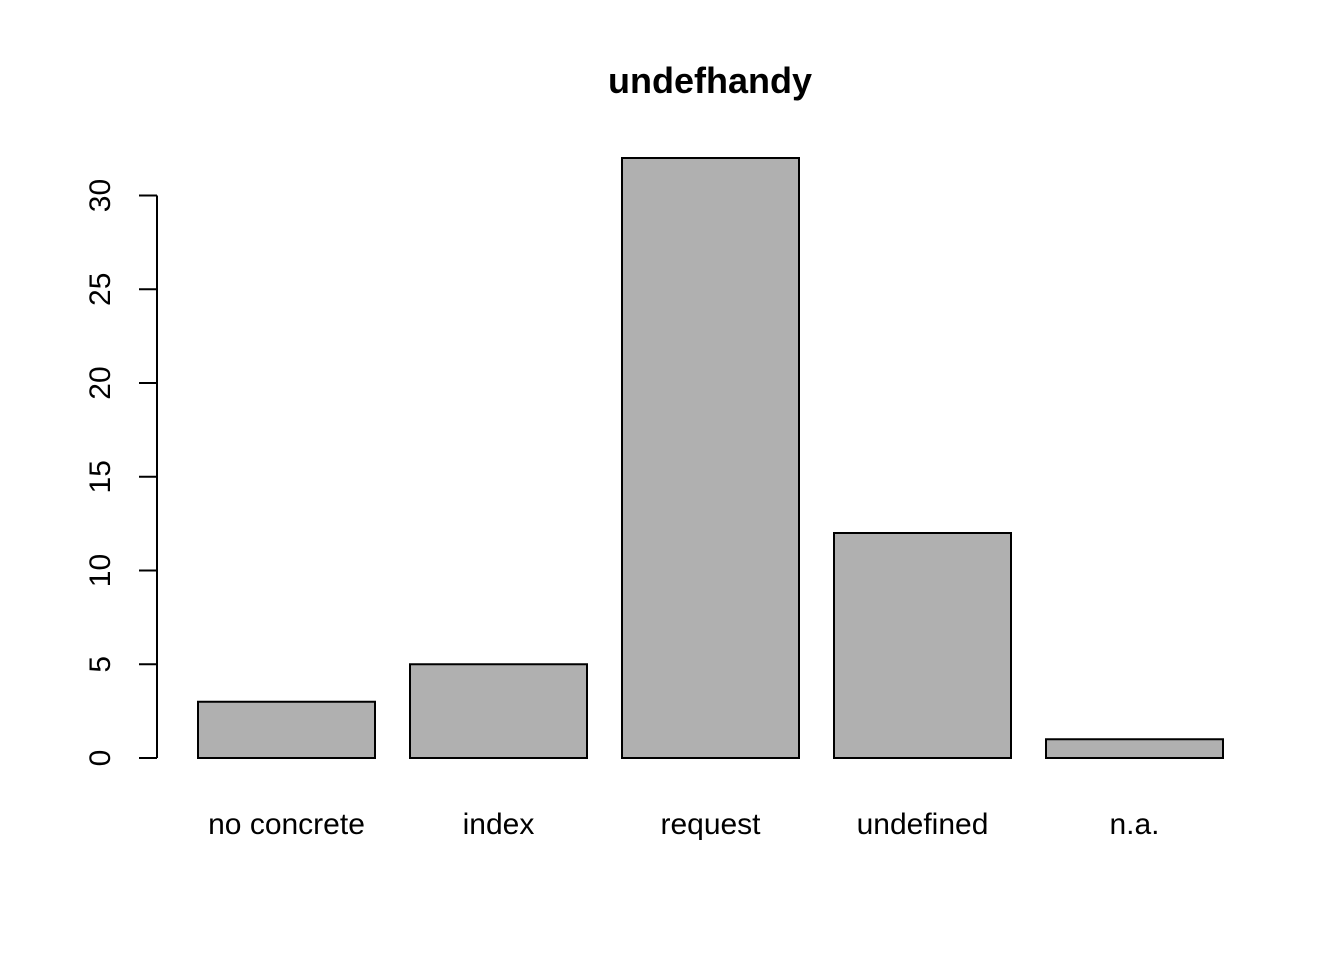 The height and width of the screenshot is (965, 1344). I want to click on y-tick-label: 25, so click(100, 289).